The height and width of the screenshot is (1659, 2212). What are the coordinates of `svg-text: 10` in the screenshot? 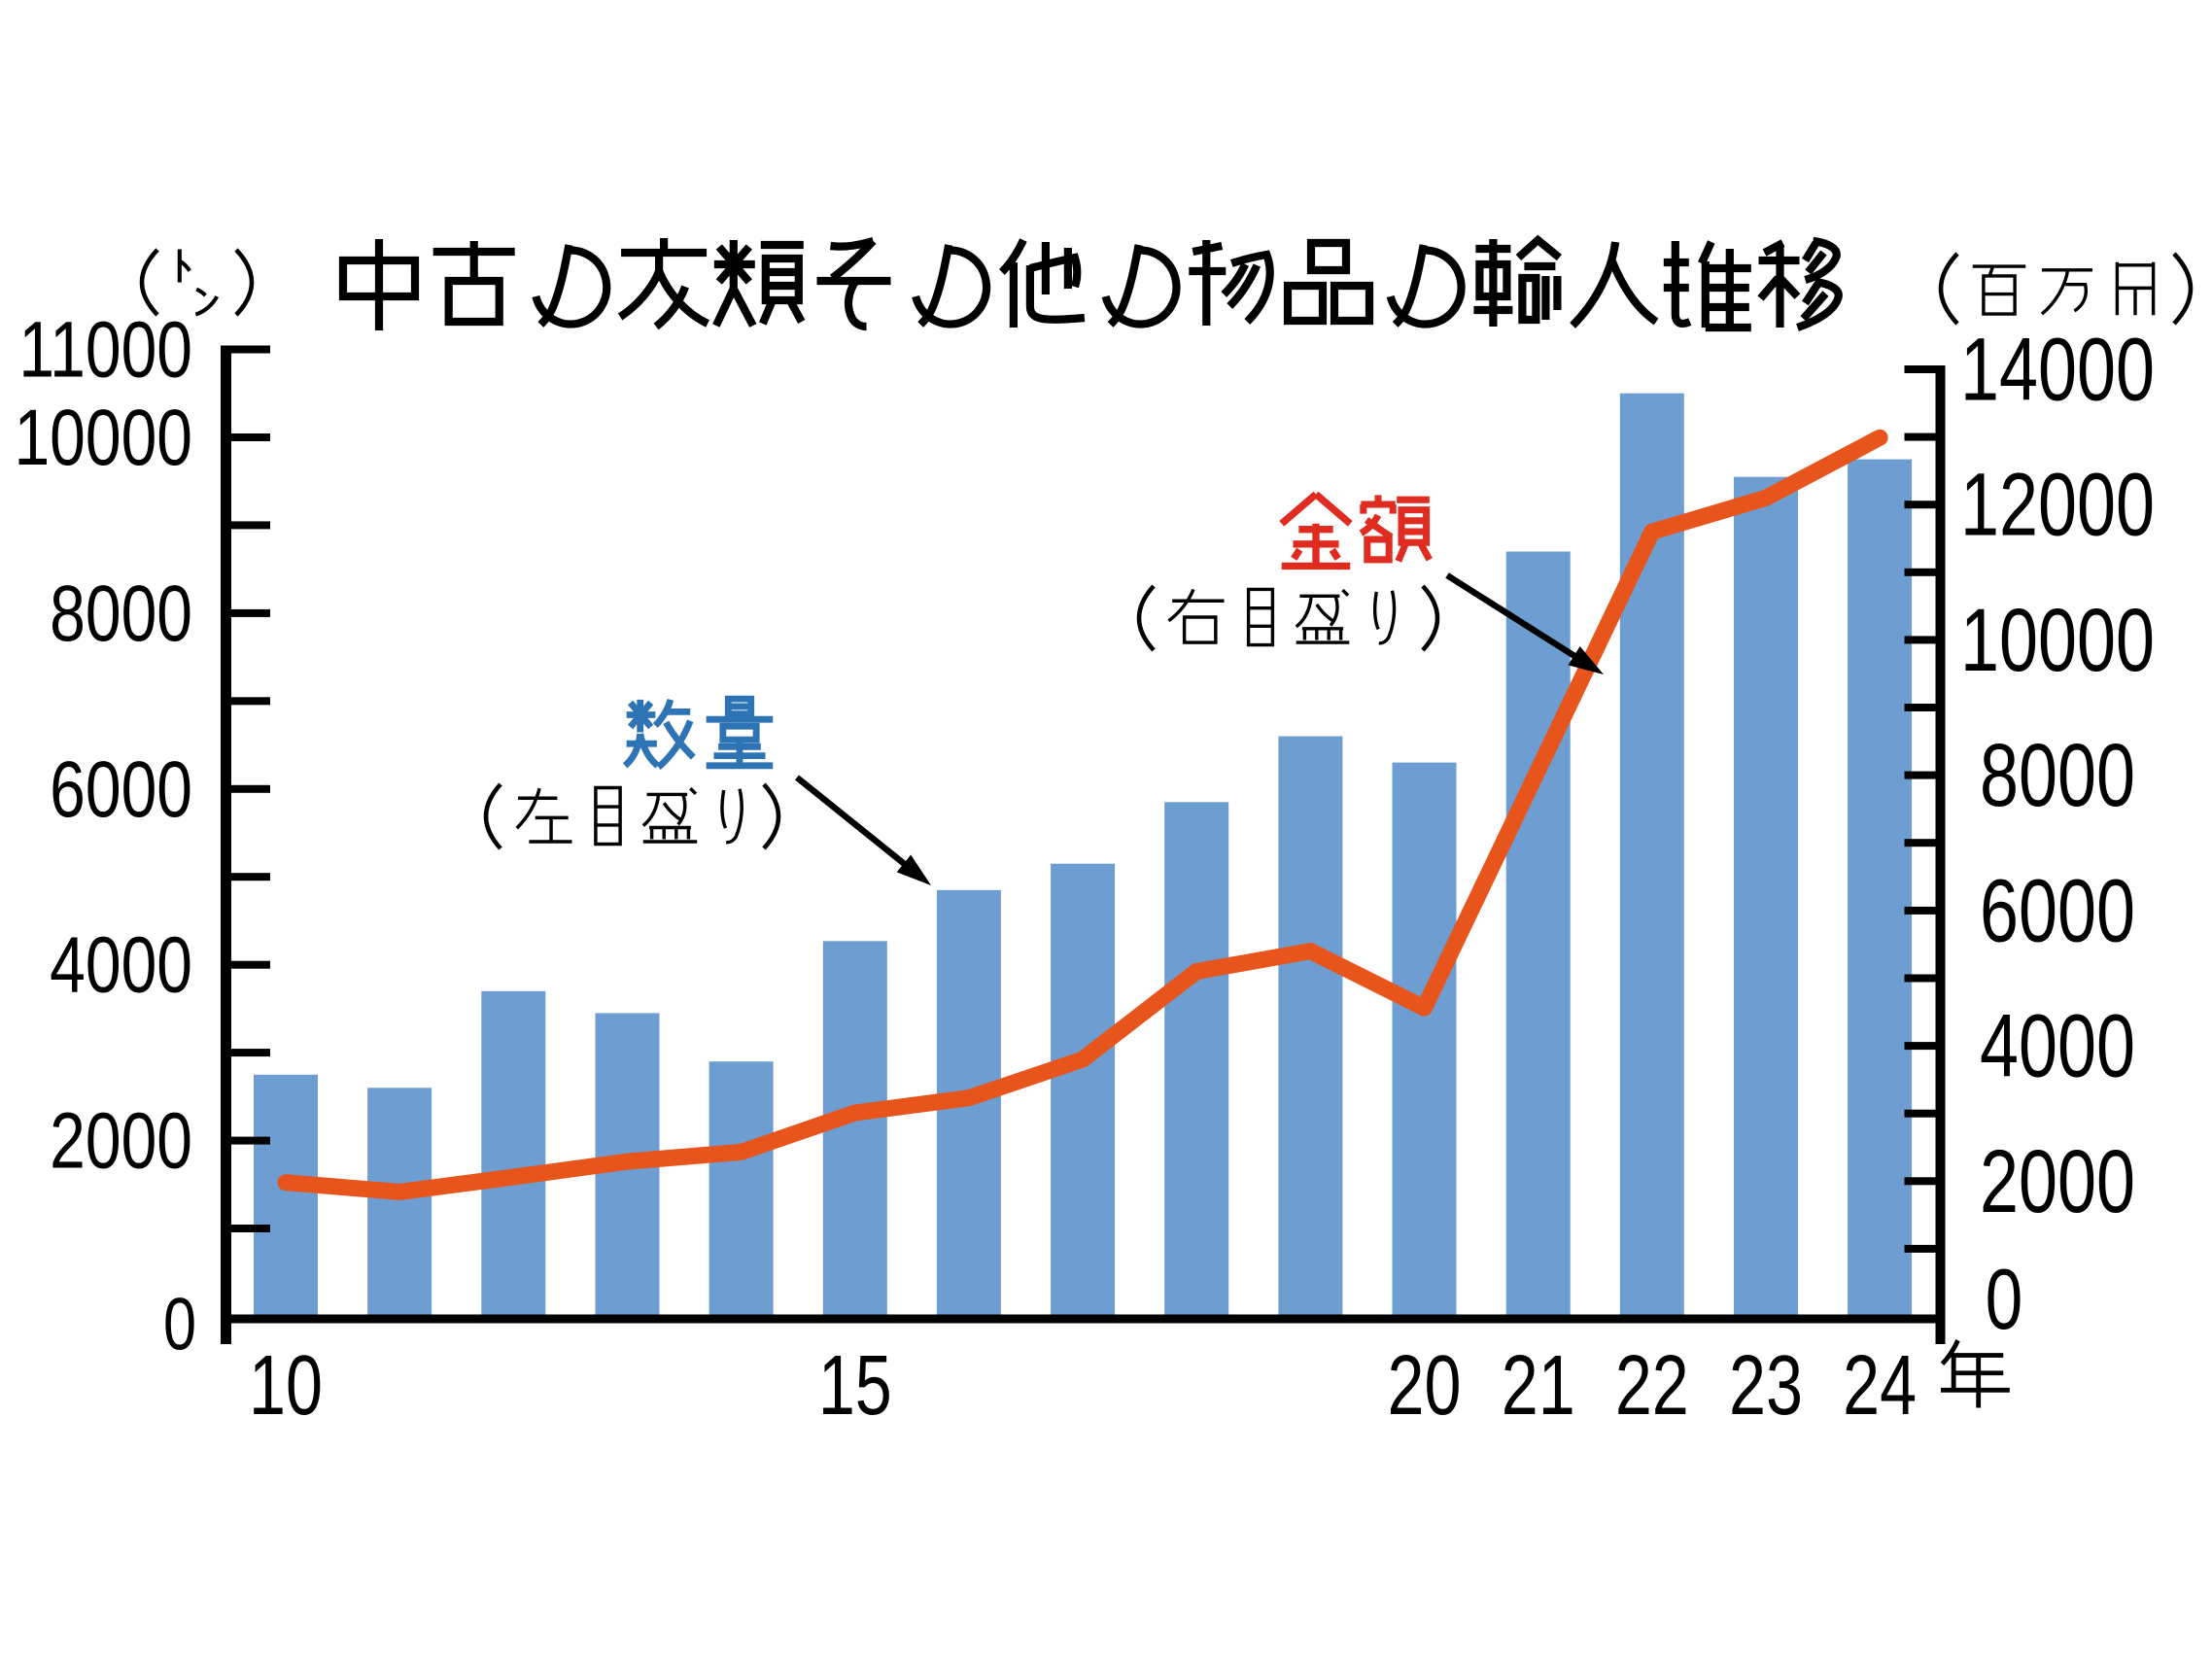 It's located at (286, 1385).